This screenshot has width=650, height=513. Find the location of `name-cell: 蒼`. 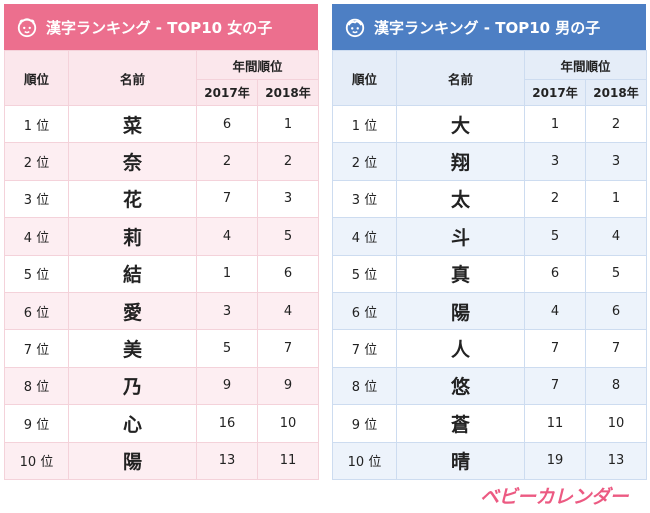

name-cell: 蒼 is located at coordinates (460, 423).